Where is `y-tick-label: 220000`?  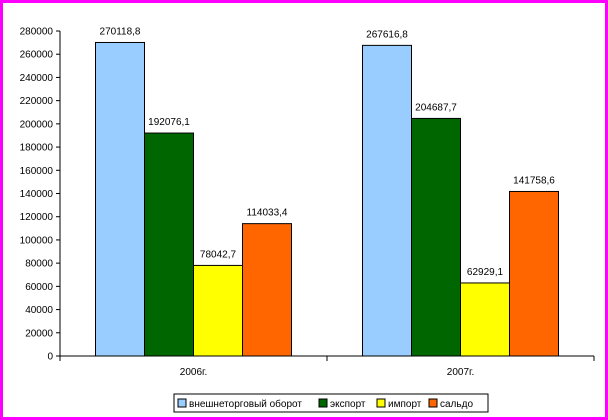
y-tick-label: 220000 is located at coordinates (37, 101).